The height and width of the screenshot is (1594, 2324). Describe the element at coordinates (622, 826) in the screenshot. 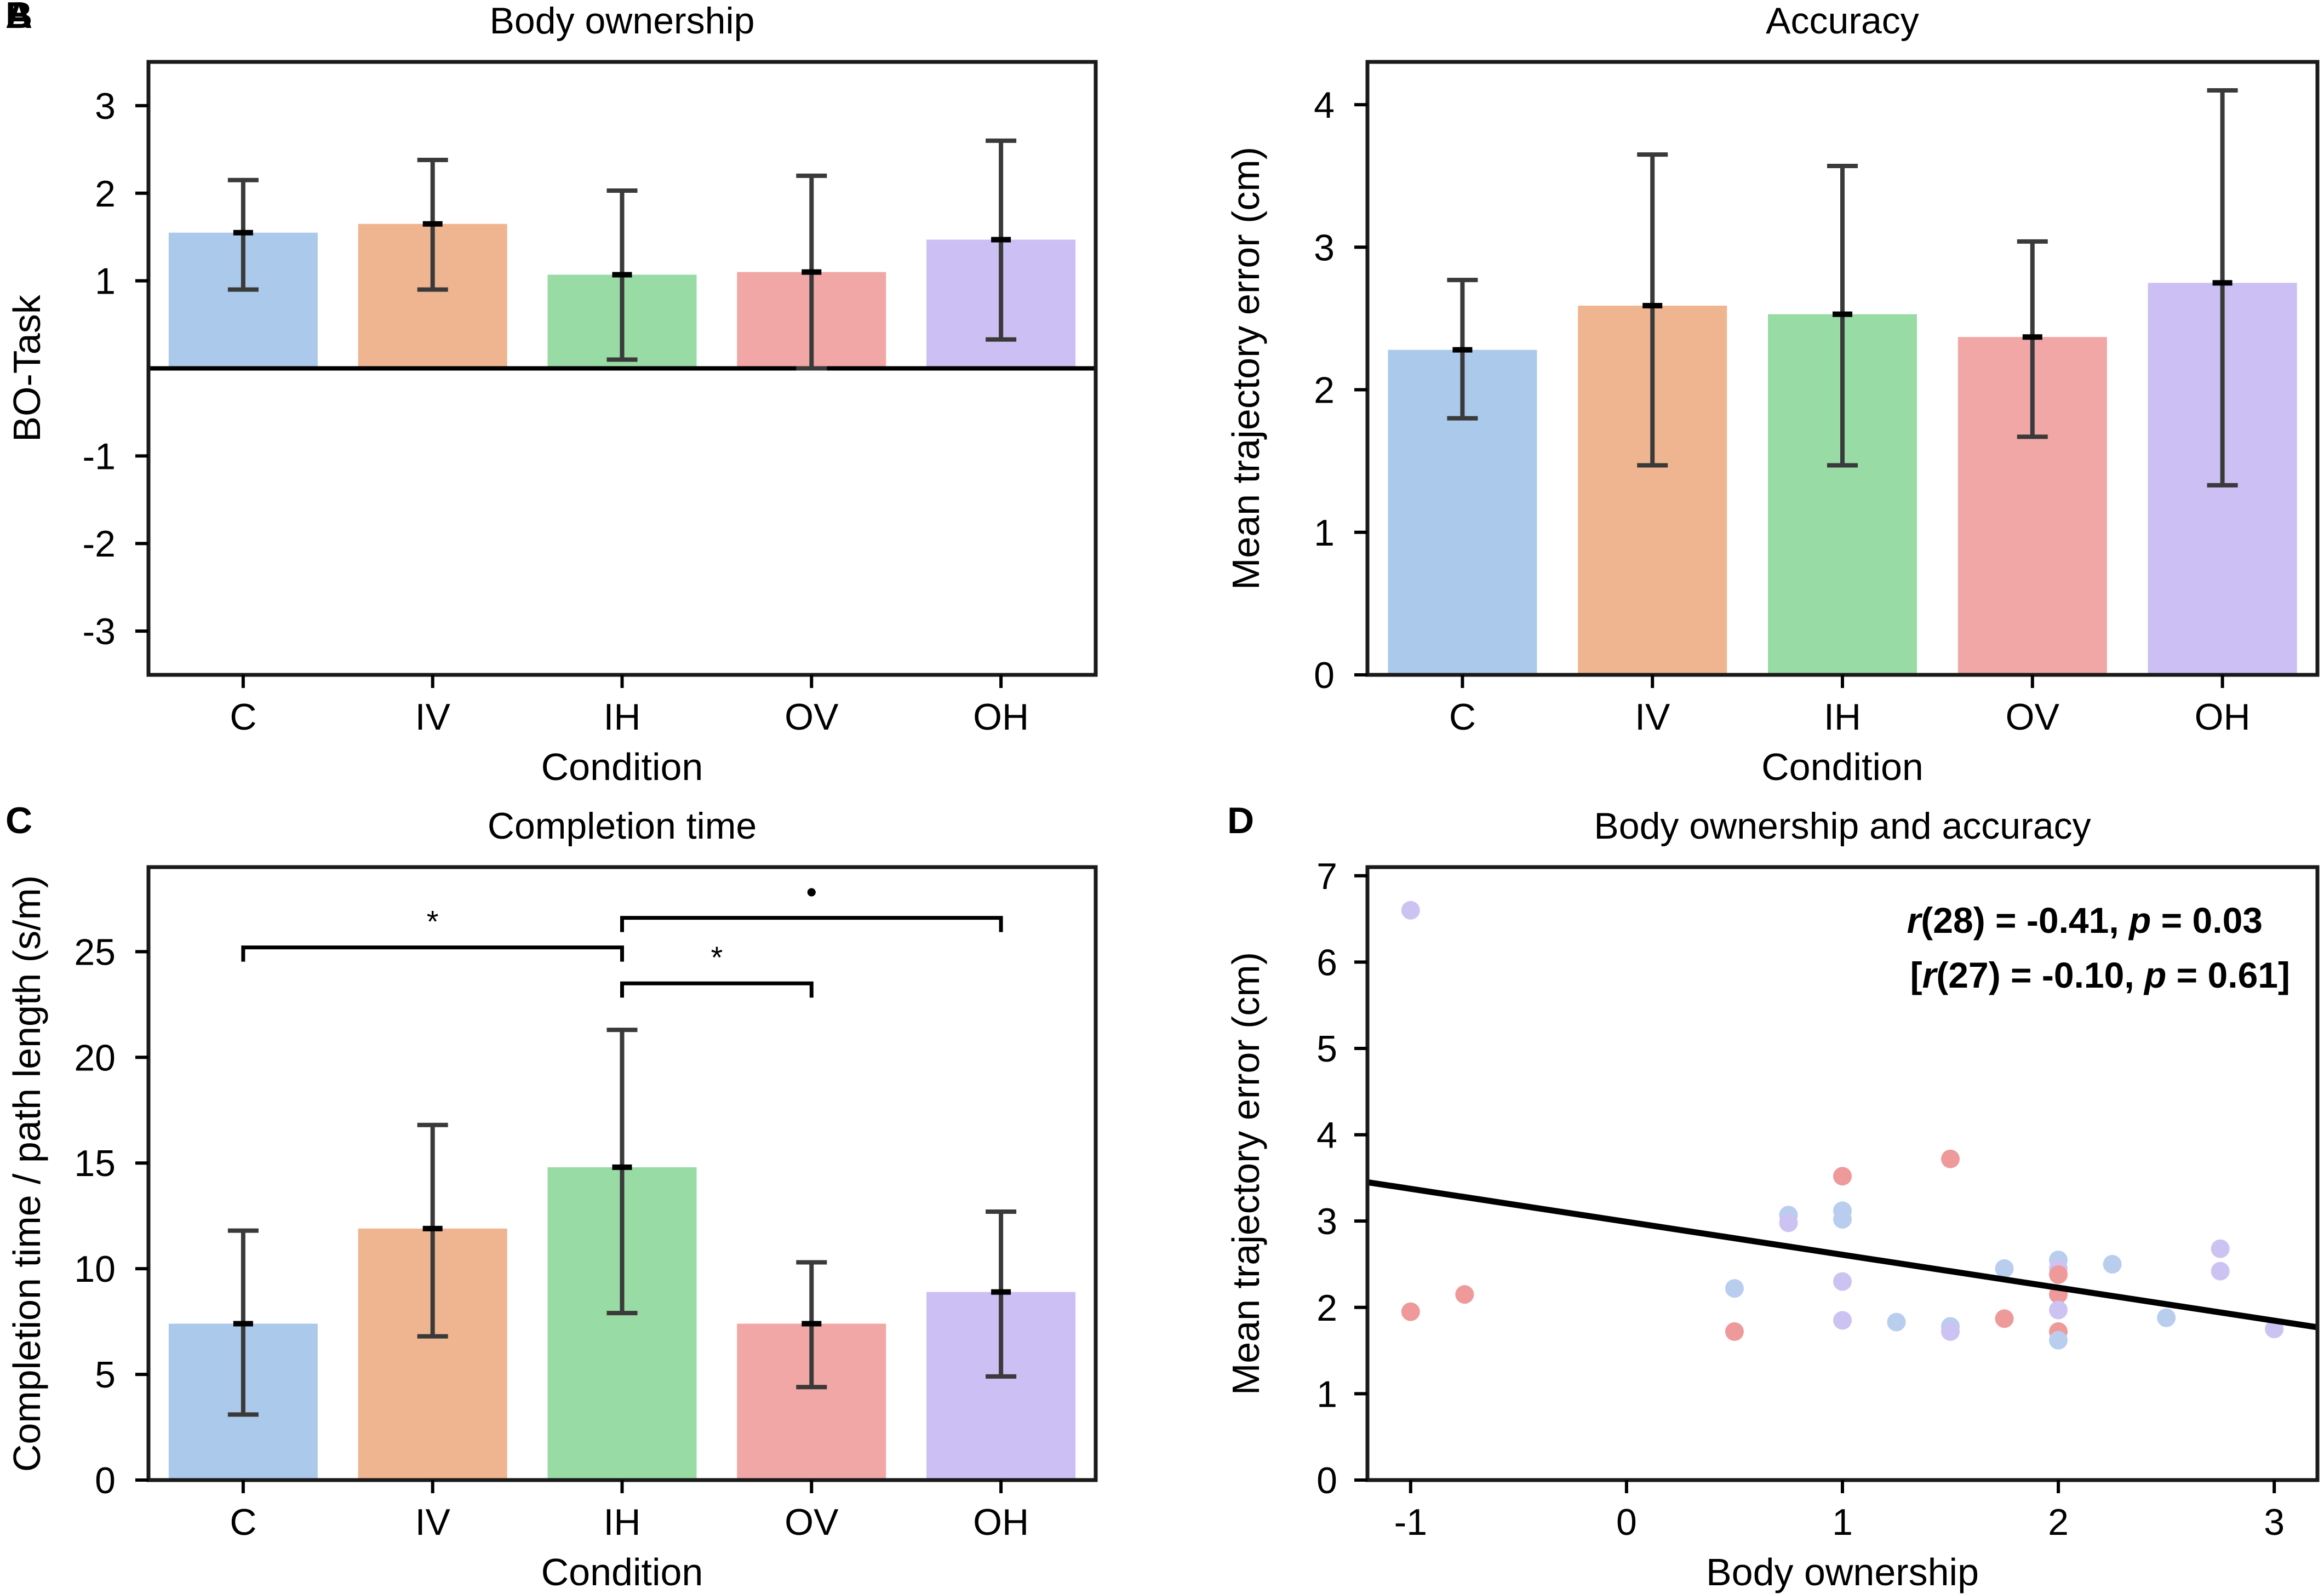

I see `chart-title: Completion time` at that location.